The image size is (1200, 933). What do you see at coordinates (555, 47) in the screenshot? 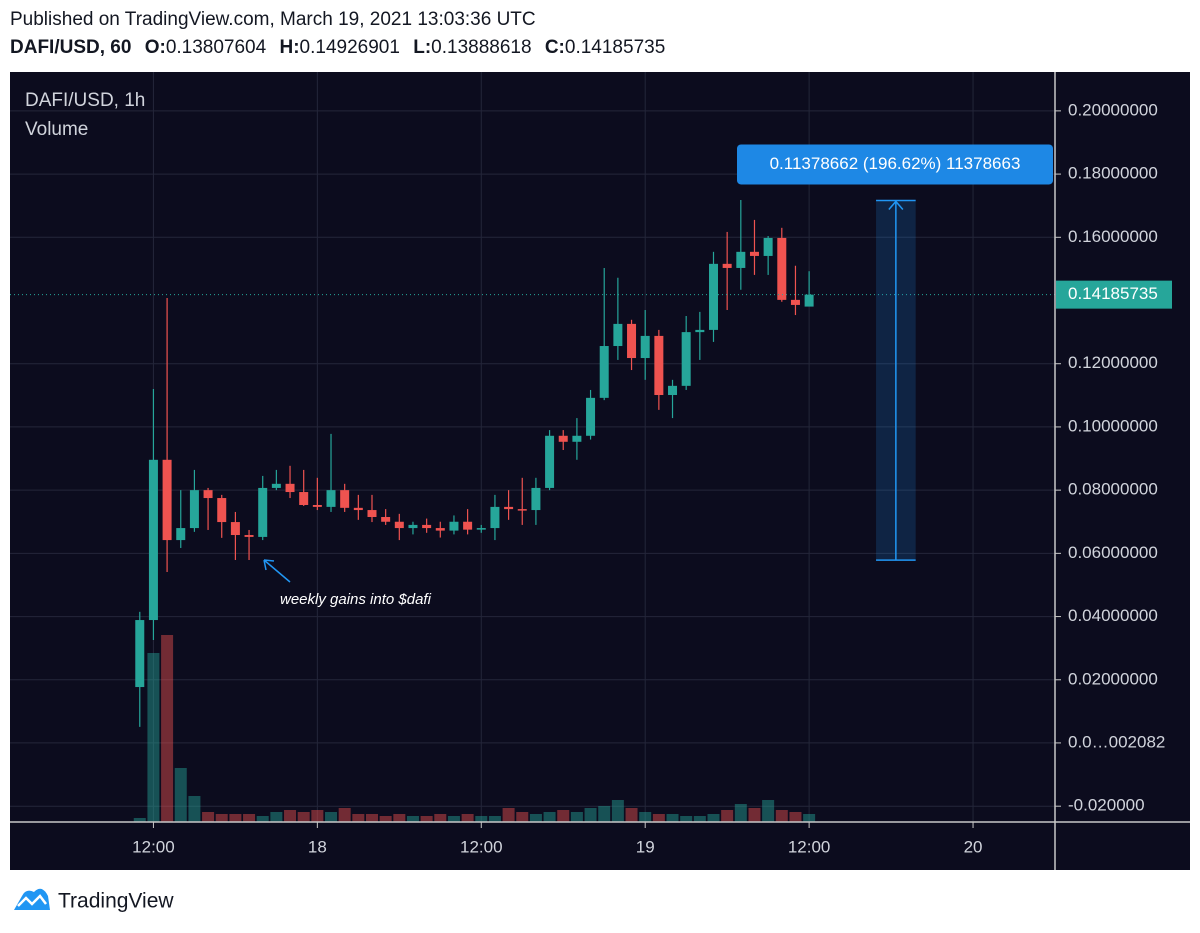
I see `field-label: C:` at bounding box center [555, 47].